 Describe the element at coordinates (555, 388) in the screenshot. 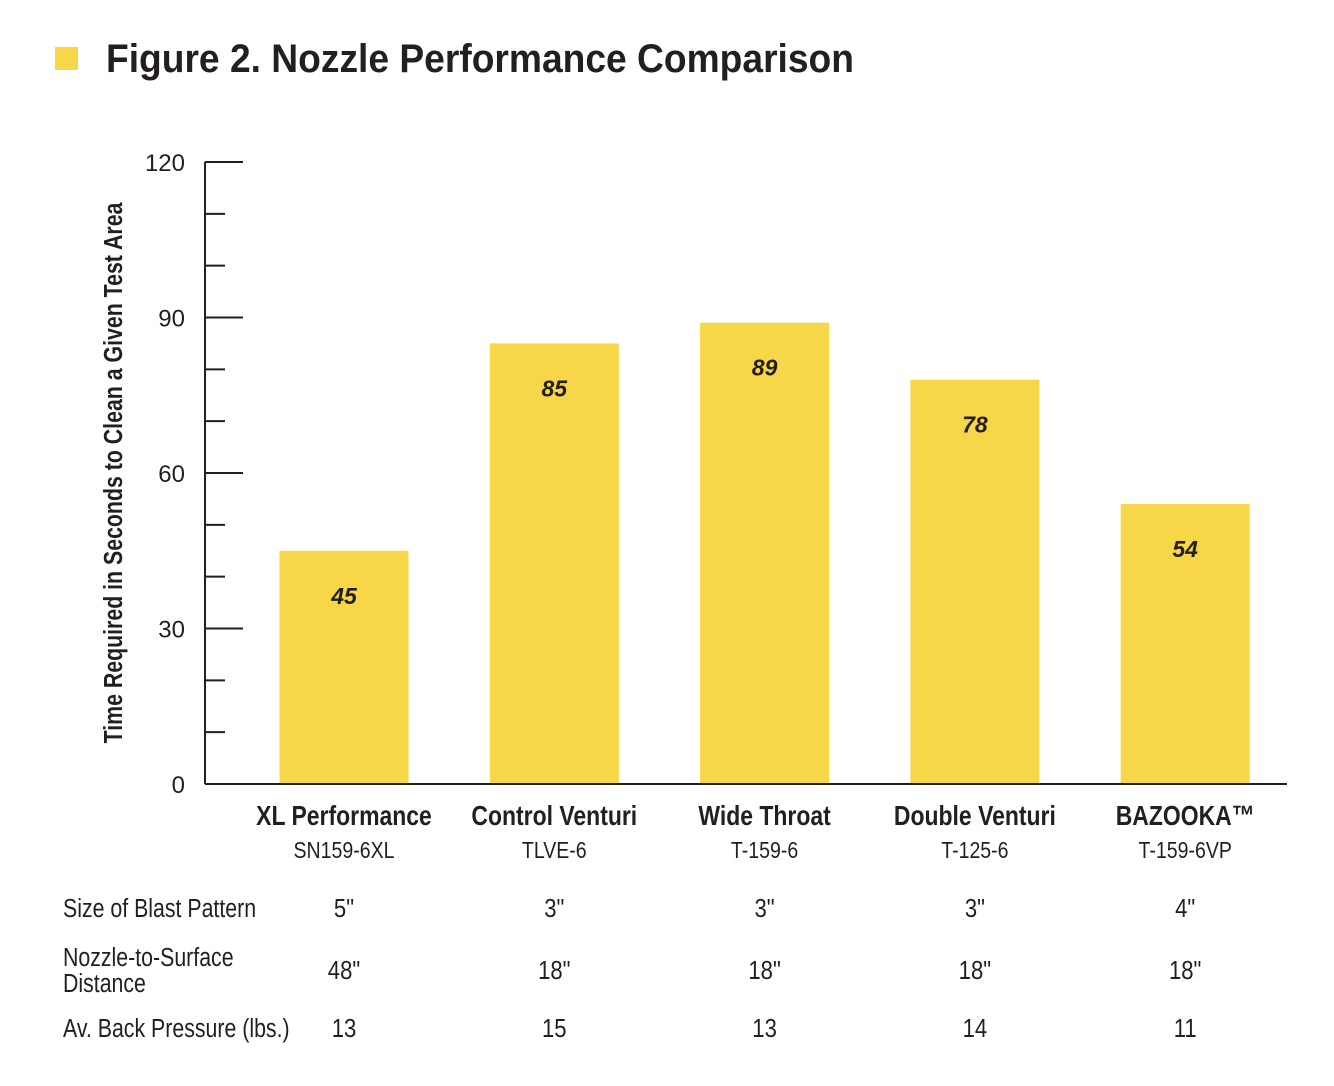

I see `data-label: 85` at that location.